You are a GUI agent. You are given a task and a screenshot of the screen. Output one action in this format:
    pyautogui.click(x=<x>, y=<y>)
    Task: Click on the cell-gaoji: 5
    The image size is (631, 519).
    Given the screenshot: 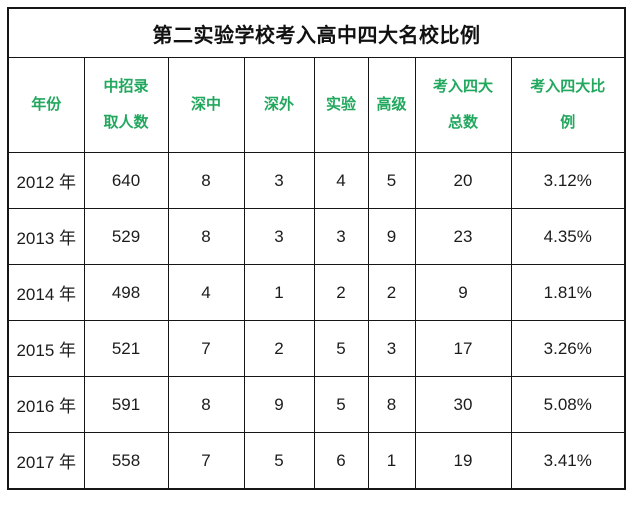 What is the action you would take?
    pyautogui.click(x=391, y=180)
    